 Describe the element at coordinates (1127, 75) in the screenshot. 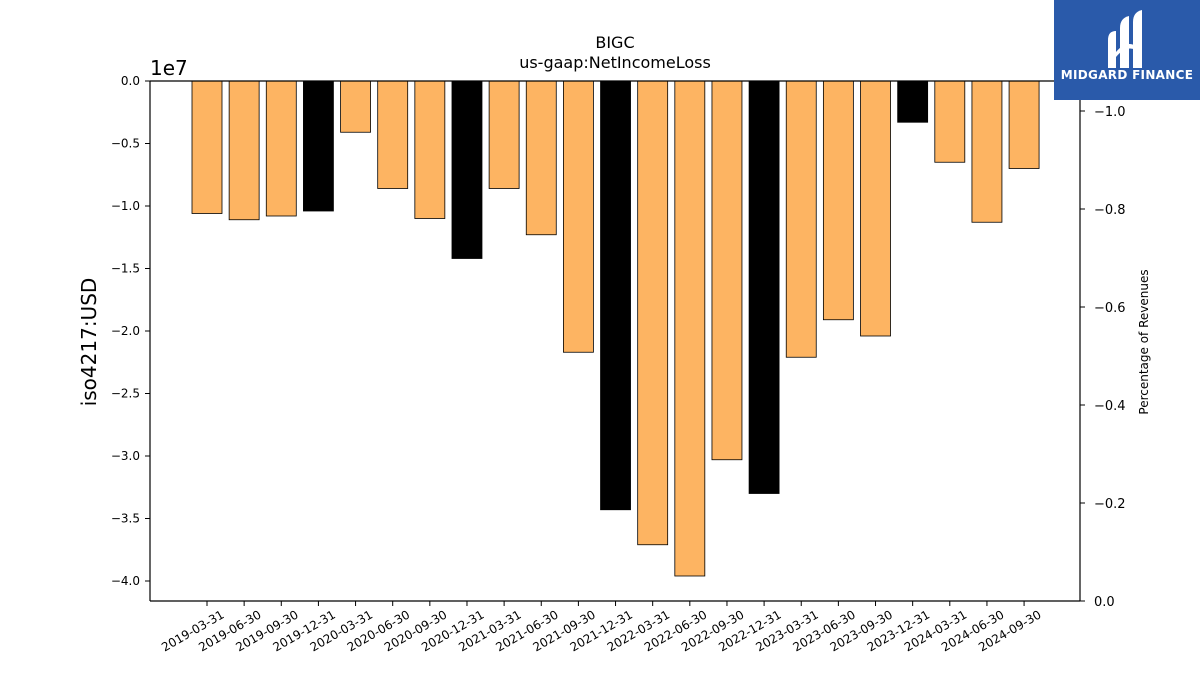

I see `logo-text: MIDGARD FINANCE` at that location.